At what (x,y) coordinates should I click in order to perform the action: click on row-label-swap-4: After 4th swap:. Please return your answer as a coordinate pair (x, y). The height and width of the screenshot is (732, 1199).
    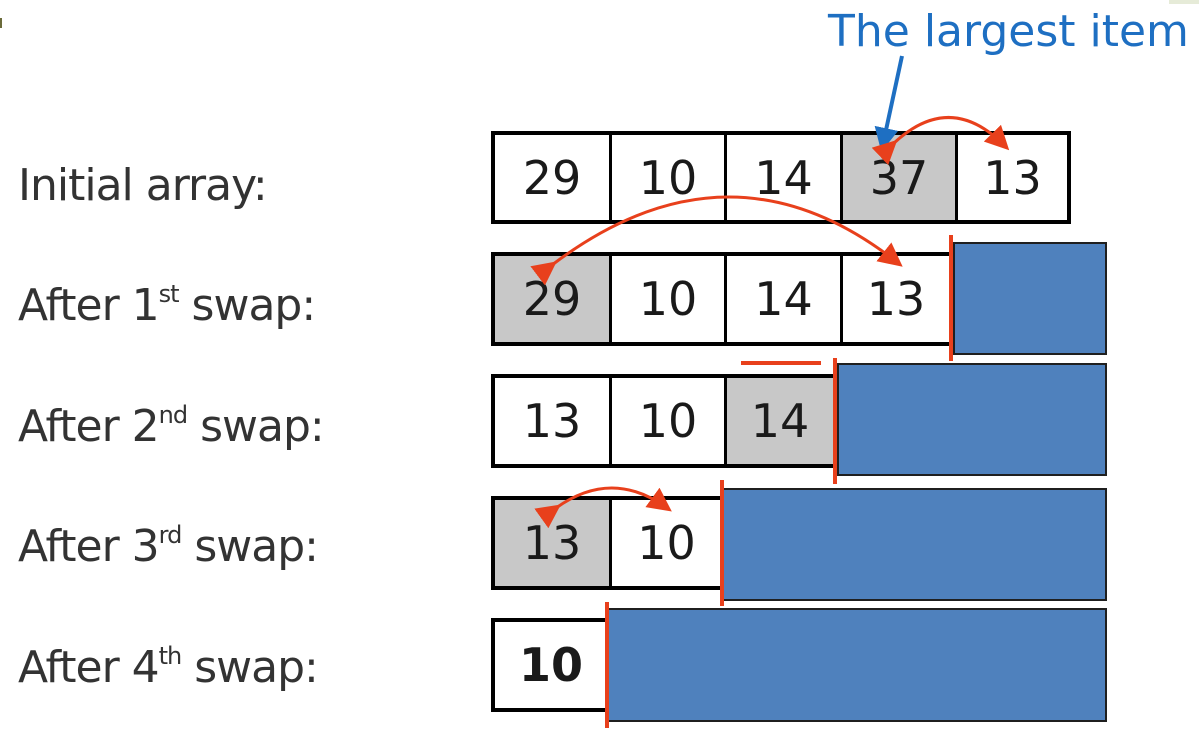
    Looking at the image, I should click on (168, 668).